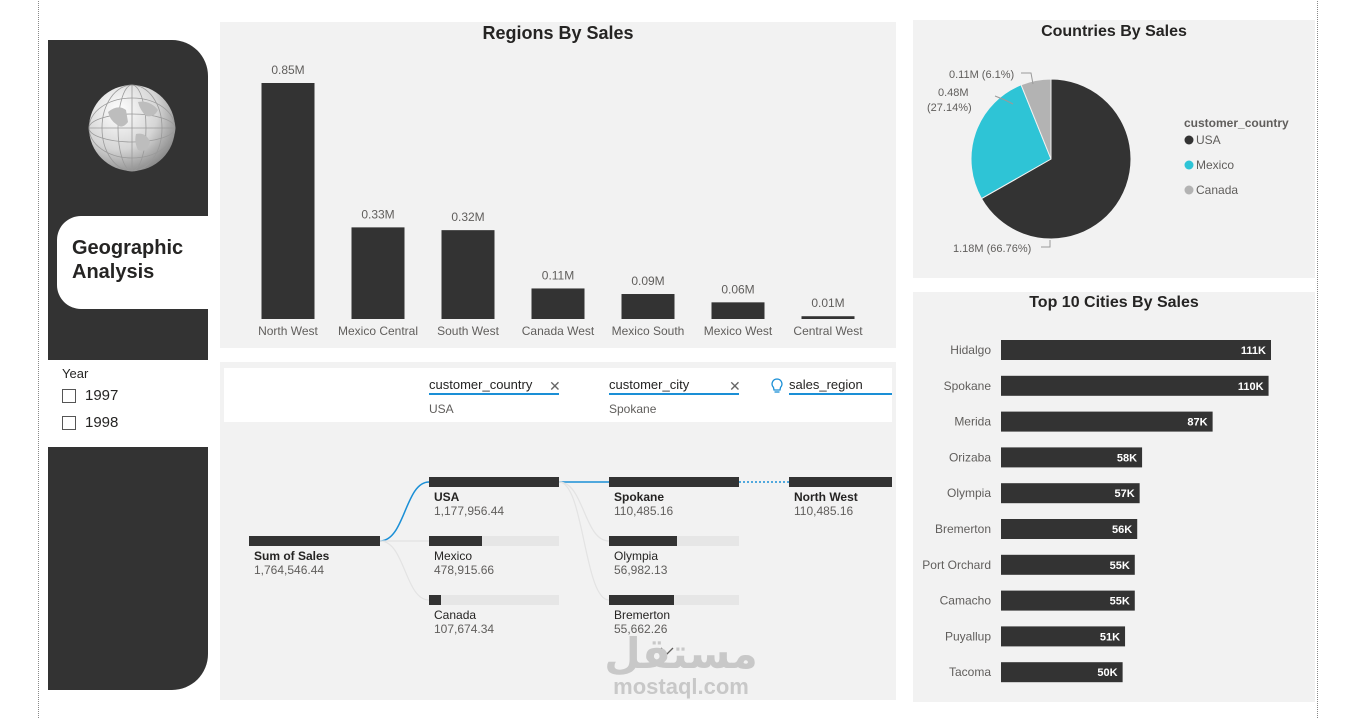 The width and height of the screenshot is (1359, 718). I want to click on tree-node-value: 1,764,546.44, so click(289, 570).